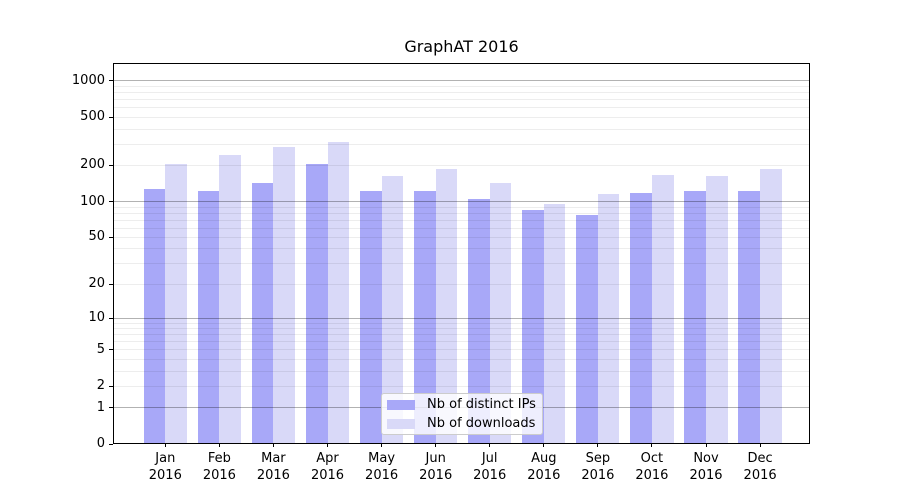 This screenshot has height=500, width=900. Describe the element at coordinates (100, 349) in the screenshot. I see `y-tick-label: 5` at that location.